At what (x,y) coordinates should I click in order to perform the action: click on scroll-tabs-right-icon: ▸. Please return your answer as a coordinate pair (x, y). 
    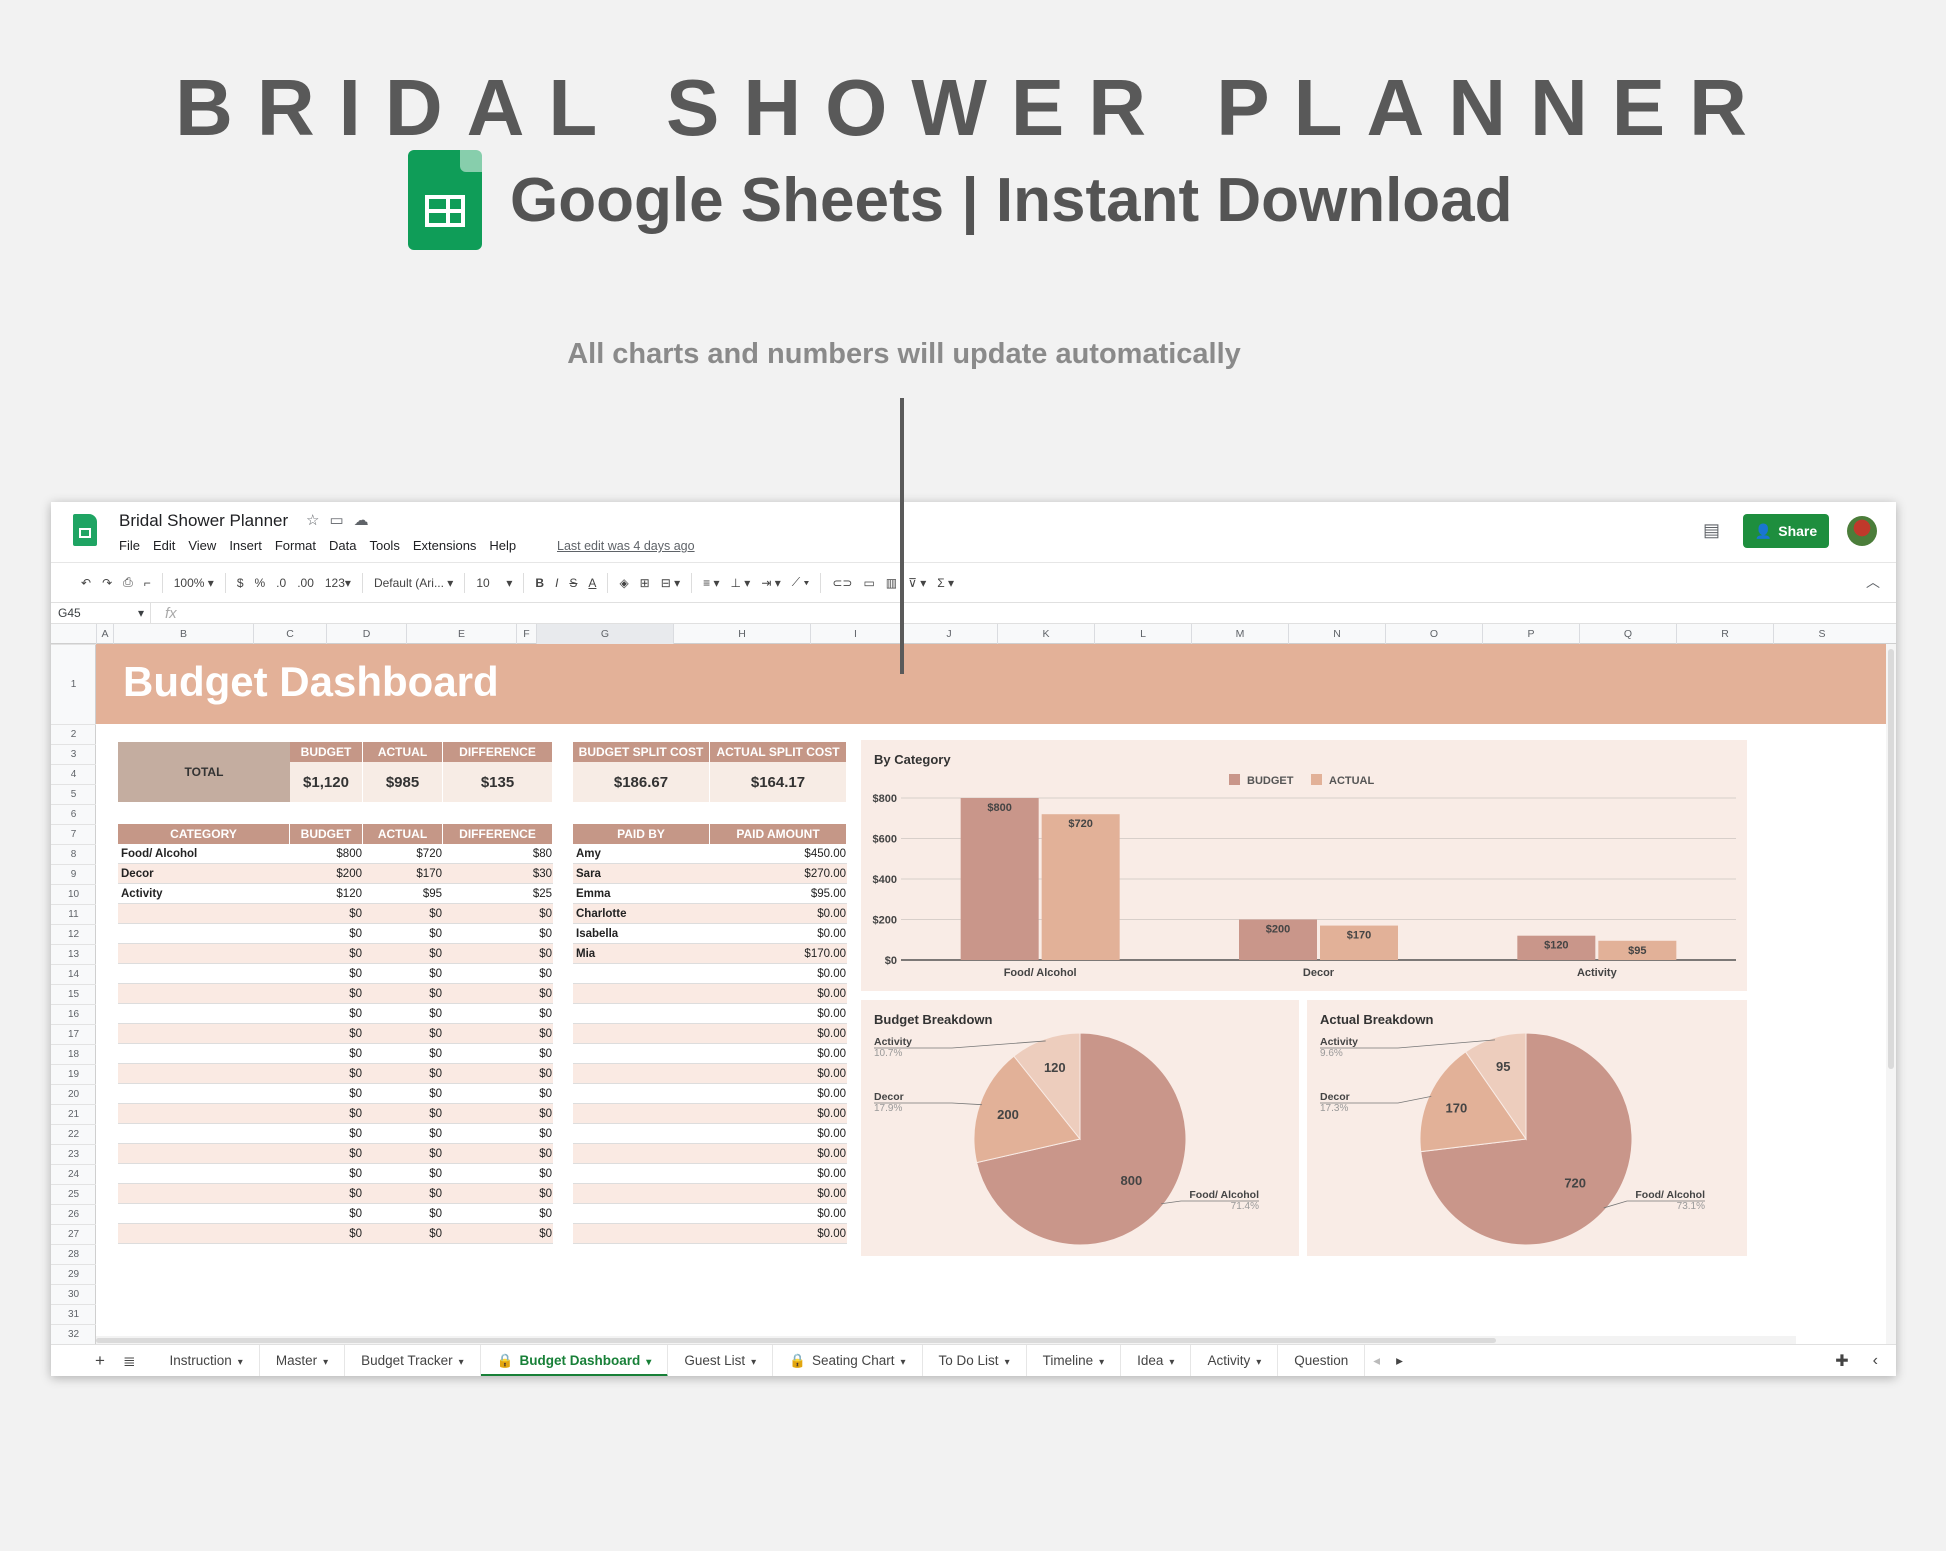
    Looking at the image, I should click on (1399, 1360).